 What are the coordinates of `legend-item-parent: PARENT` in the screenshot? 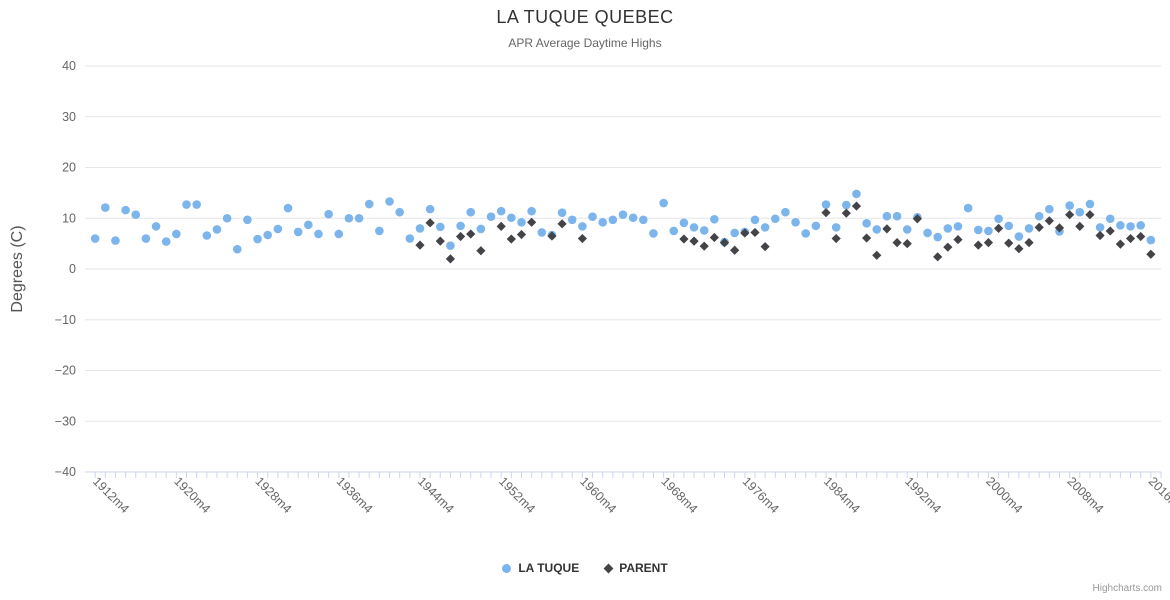 It's located at (635, 568).